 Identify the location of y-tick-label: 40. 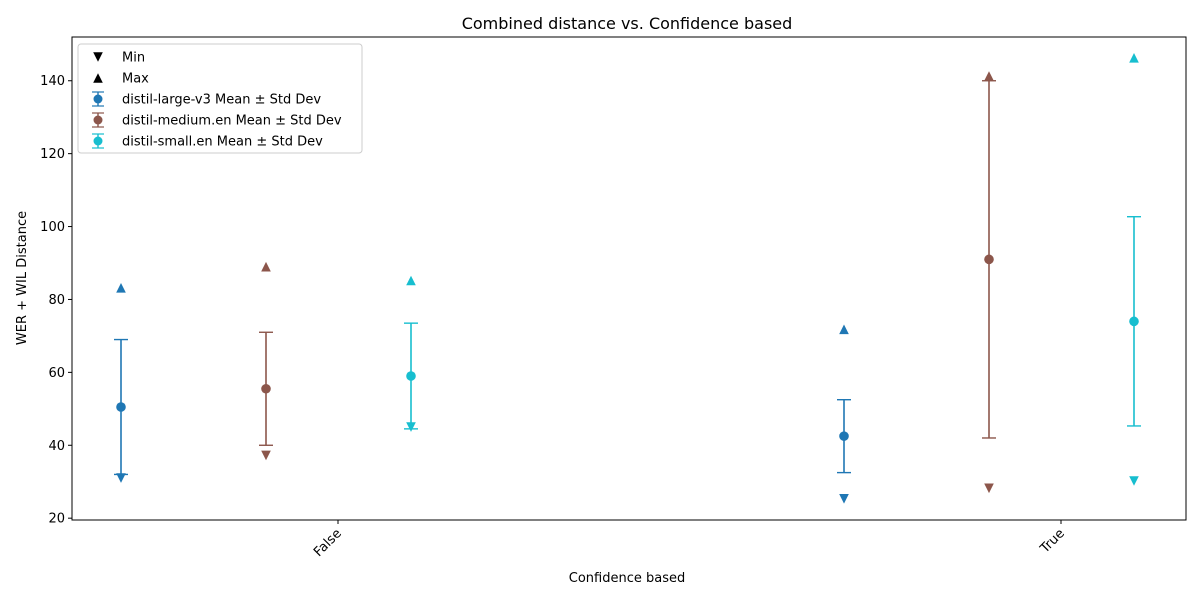
(56, 446).